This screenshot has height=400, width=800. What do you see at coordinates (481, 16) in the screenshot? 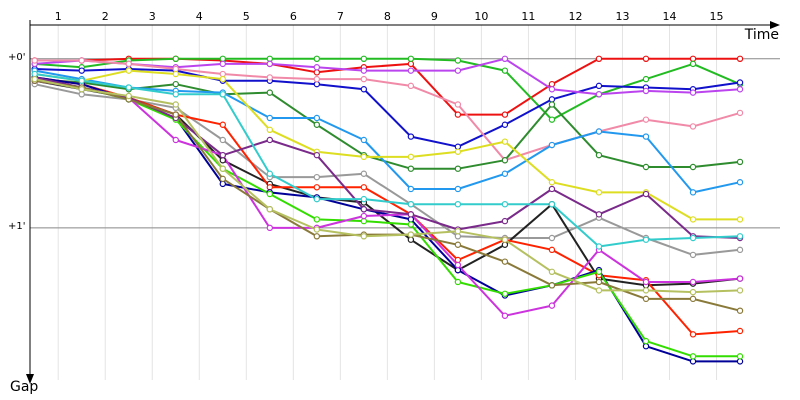
I see `x-tick-label: 10` at bounding box center [481, 16].